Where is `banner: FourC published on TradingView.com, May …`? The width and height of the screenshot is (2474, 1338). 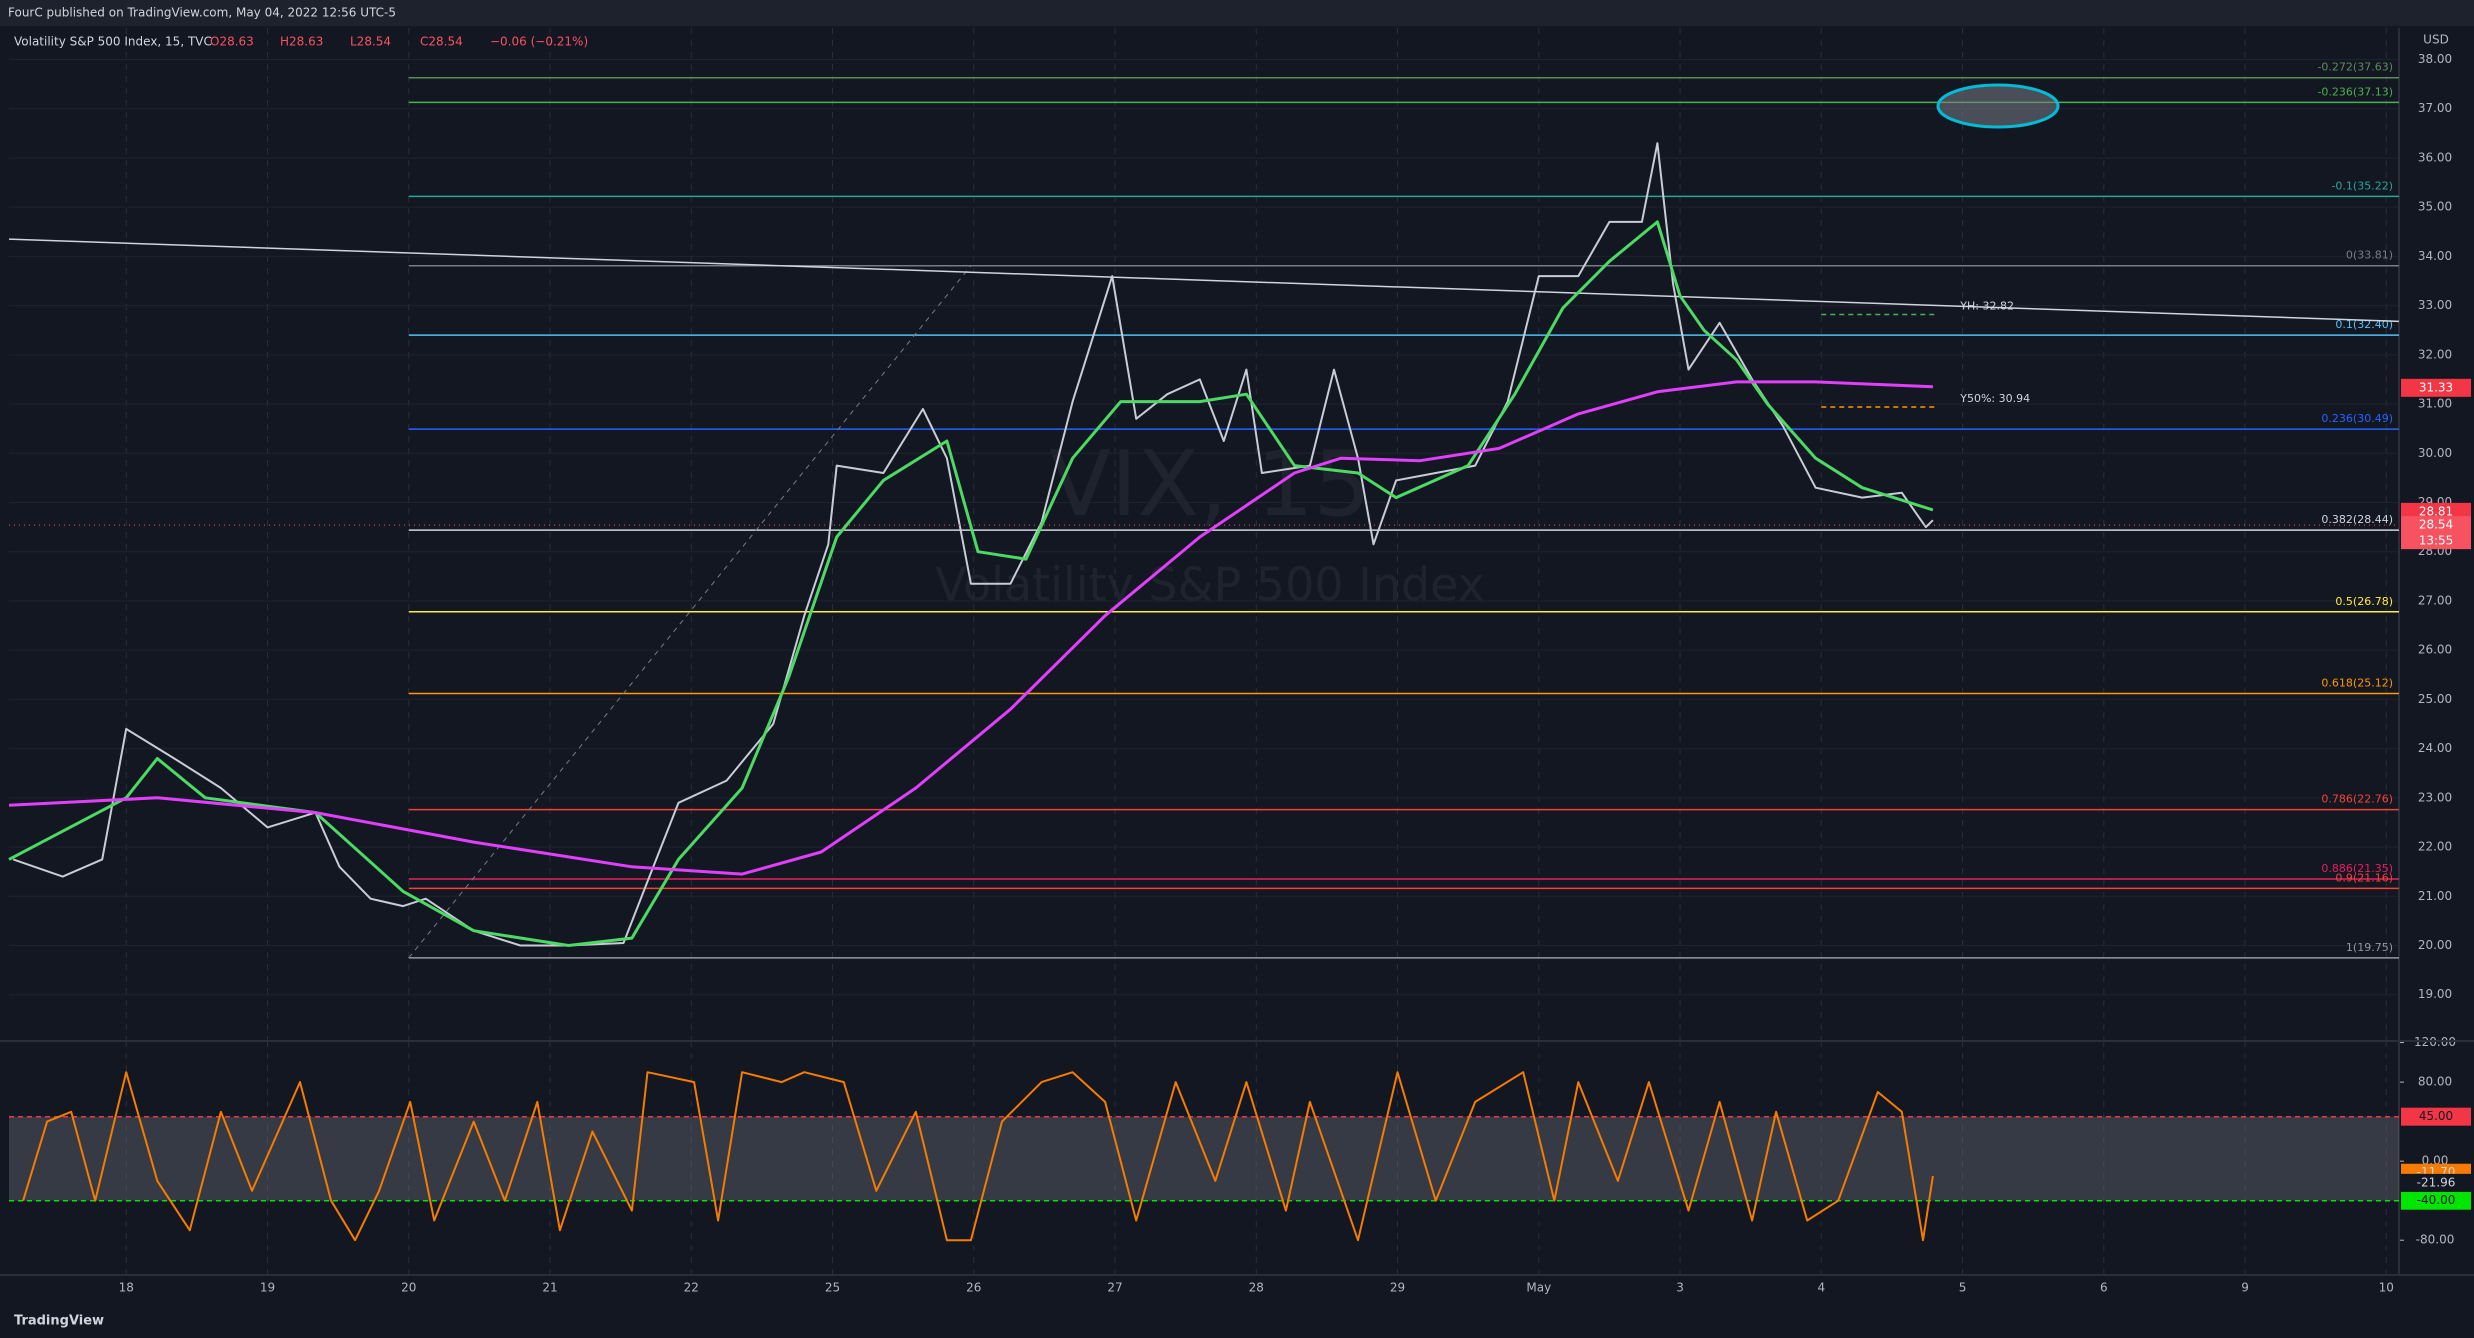 banner: FourC published on TradingView.com, May … is located at coordinates (202, 13).